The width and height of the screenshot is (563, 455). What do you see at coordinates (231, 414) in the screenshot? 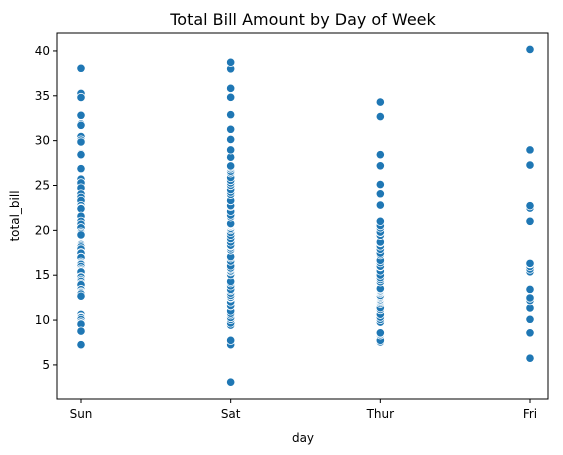
I see `x-tick-label: Sat` at bounding box center [231, 414].